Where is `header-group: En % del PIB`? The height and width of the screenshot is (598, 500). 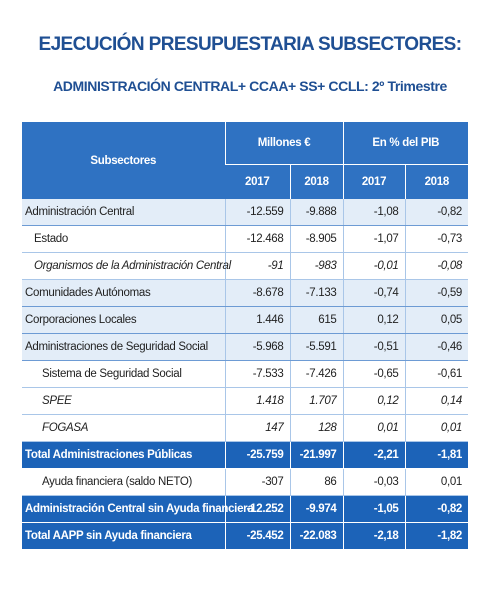 header-group: En % del PIB is located at coordinates (405, 143).